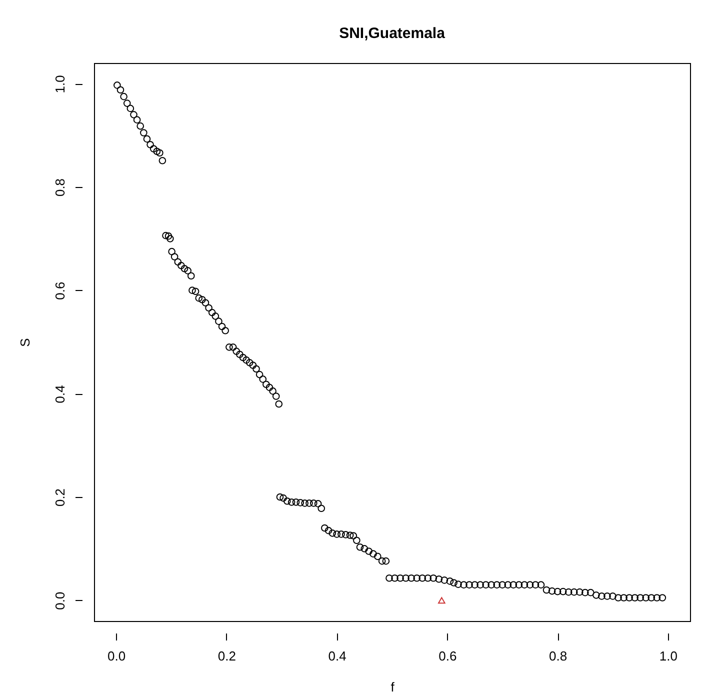 The height and width of the screenshot is (700, 701). What do you see at coordinates (558, 656) in the screenshot?
I see `x-tick-label: 0.8` at bounding box center [558, 656].